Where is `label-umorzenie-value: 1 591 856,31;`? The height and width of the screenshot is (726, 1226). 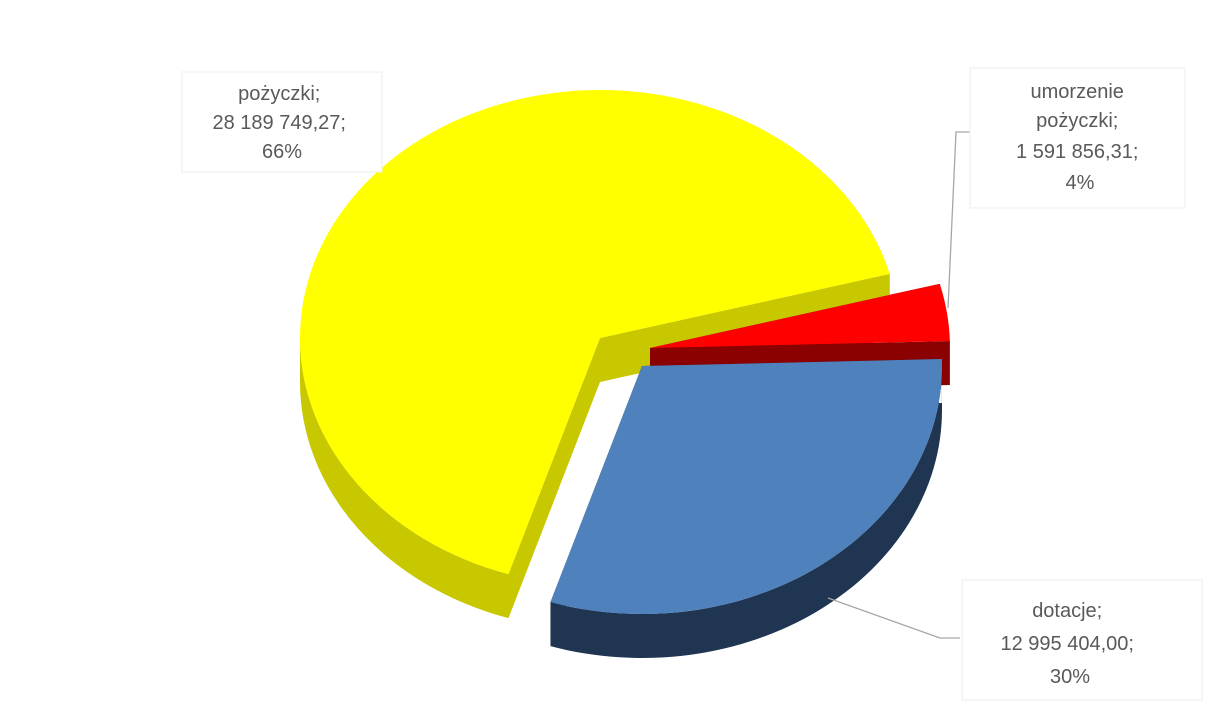 label-umorzenie-value: 1 591 856,31; is located at coordinates (1077, 152).